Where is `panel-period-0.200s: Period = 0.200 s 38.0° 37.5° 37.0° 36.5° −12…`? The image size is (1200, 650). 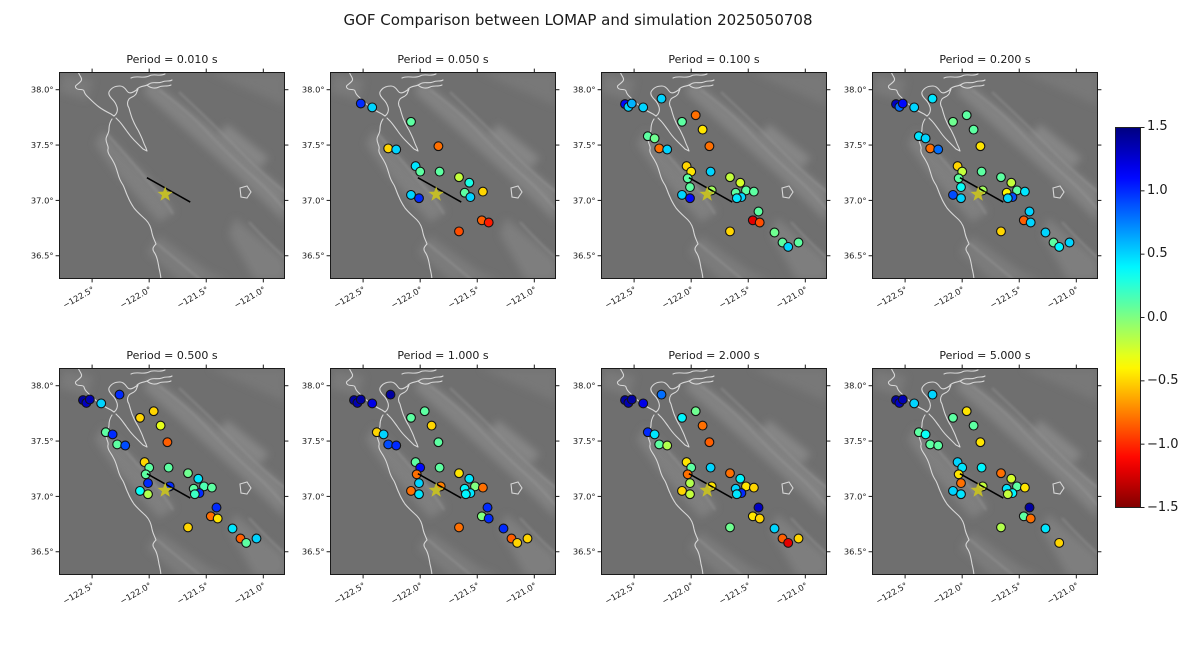 panel-period-0.200s: Period = 0.200 s 38.0° 37.5° 37.0° 36.5° −12… is located at coordinates (970, 189).